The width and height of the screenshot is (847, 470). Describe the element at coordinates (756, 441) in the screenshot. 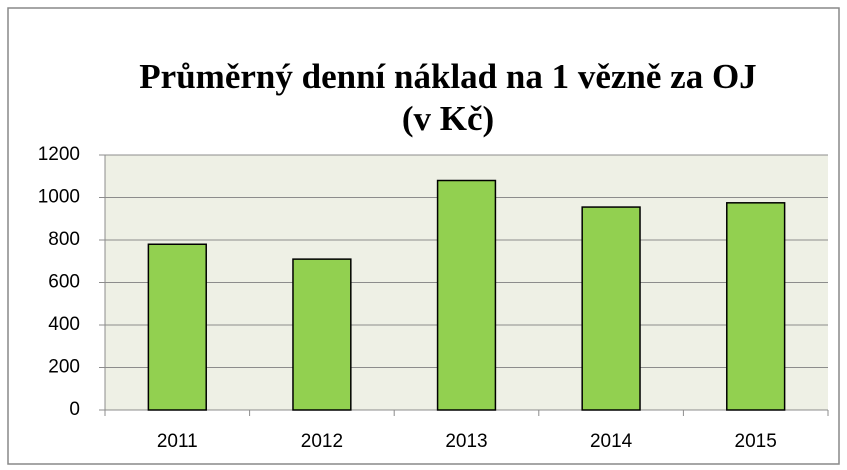

I see `x-tick-label: 2015` at that location.